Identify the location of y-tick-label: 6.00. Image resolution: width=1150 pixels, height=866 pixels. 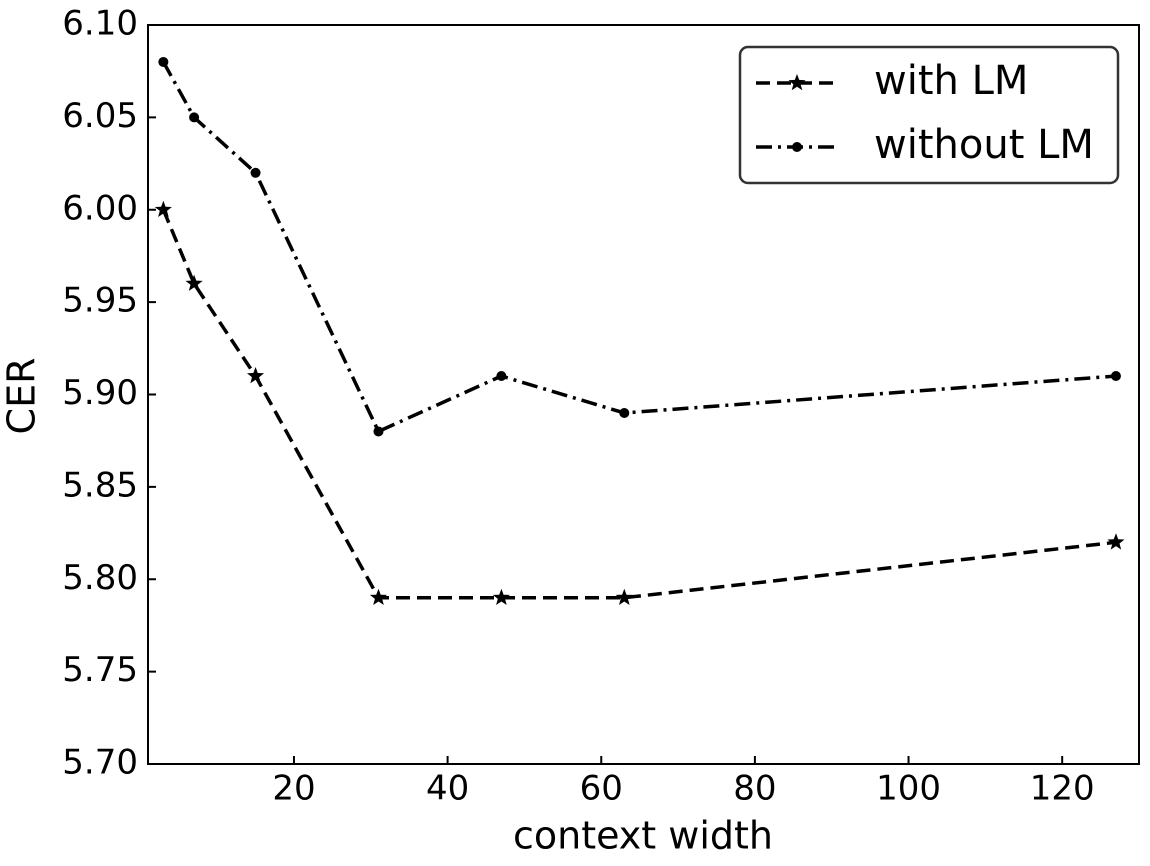
(100, 208).